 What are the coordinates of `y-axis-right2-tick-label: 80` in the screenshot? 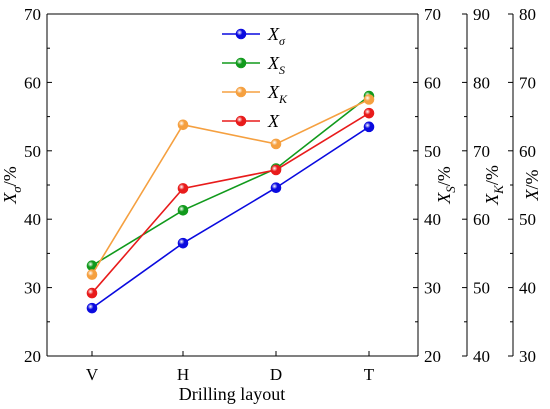 It's located at (481, 82).